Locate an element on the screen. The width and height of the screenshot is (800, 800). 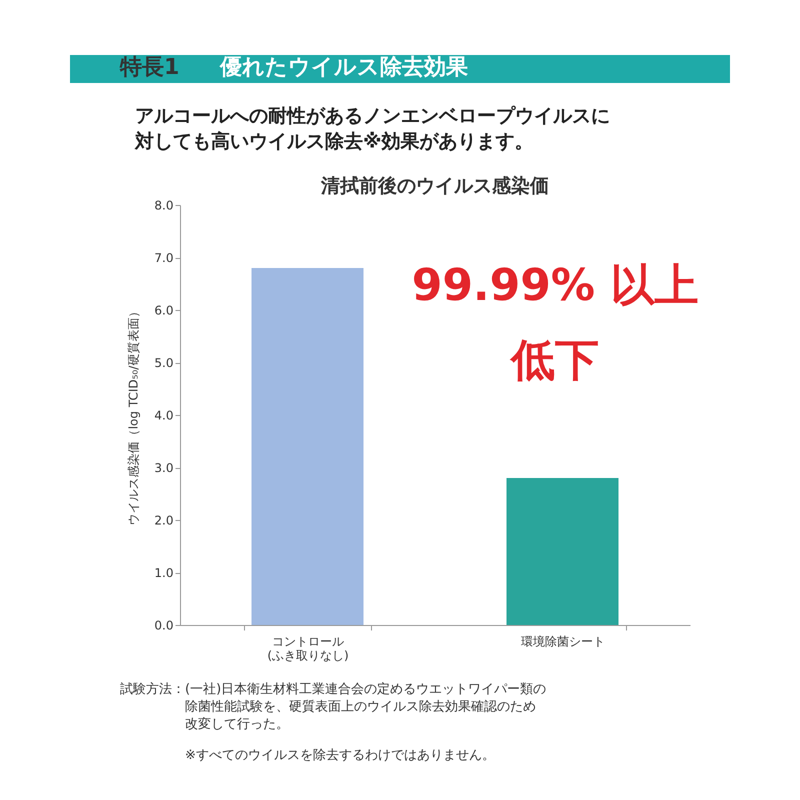
text: 試験方法： is located at coordinates (152, 689).